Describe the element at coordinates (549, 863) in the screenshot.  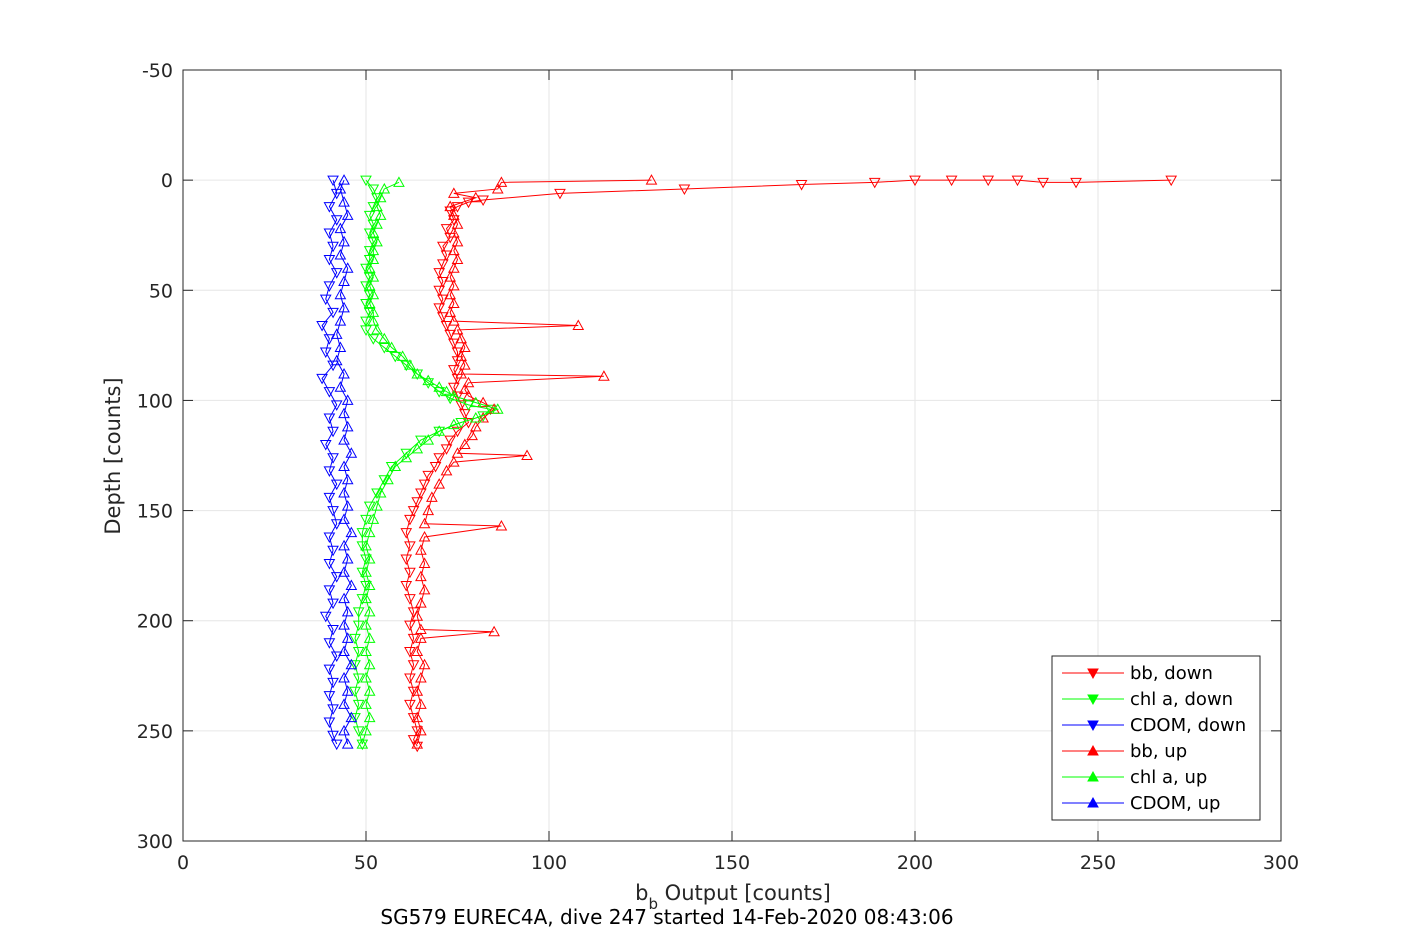
I see `x-tick-label: 100` at that location.